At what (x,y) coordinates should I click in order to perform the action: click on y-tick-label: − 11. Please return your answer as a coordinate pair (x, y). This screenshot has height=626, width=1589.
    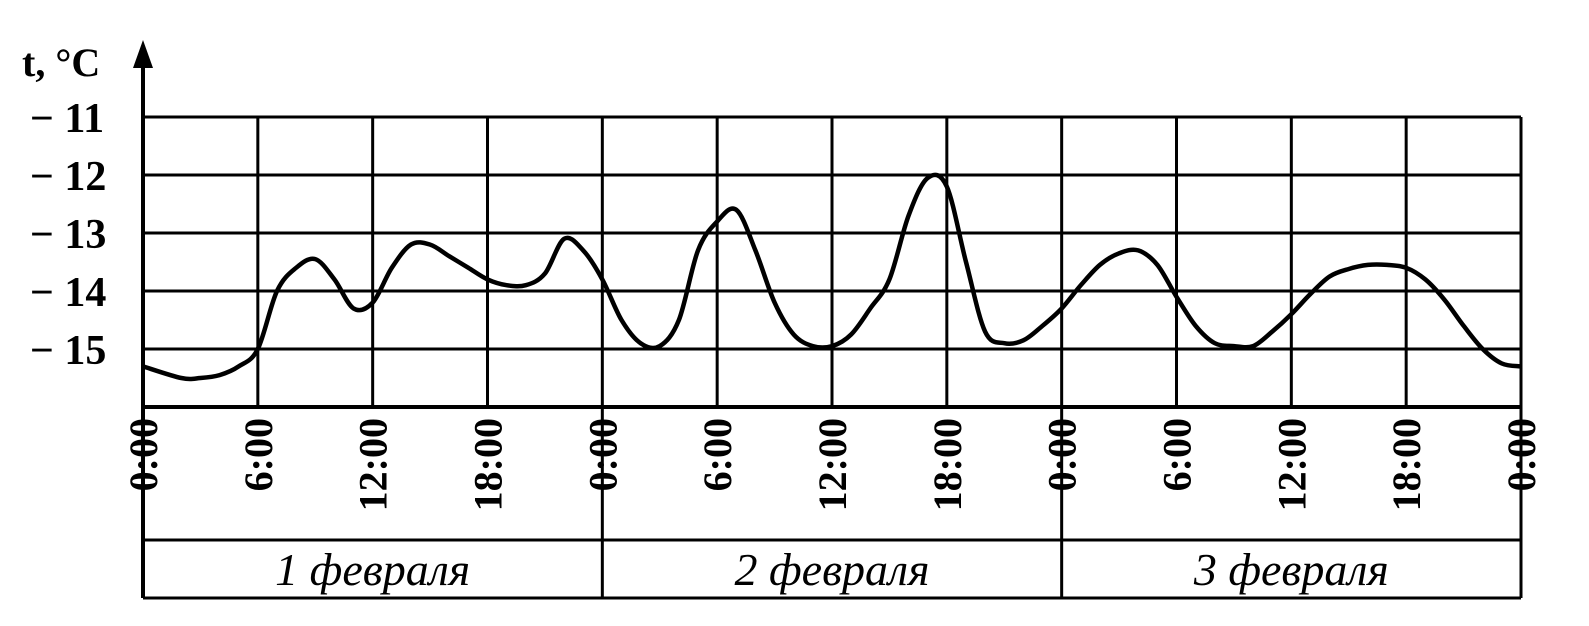
    Looking at the image, I should click on (67, 119).